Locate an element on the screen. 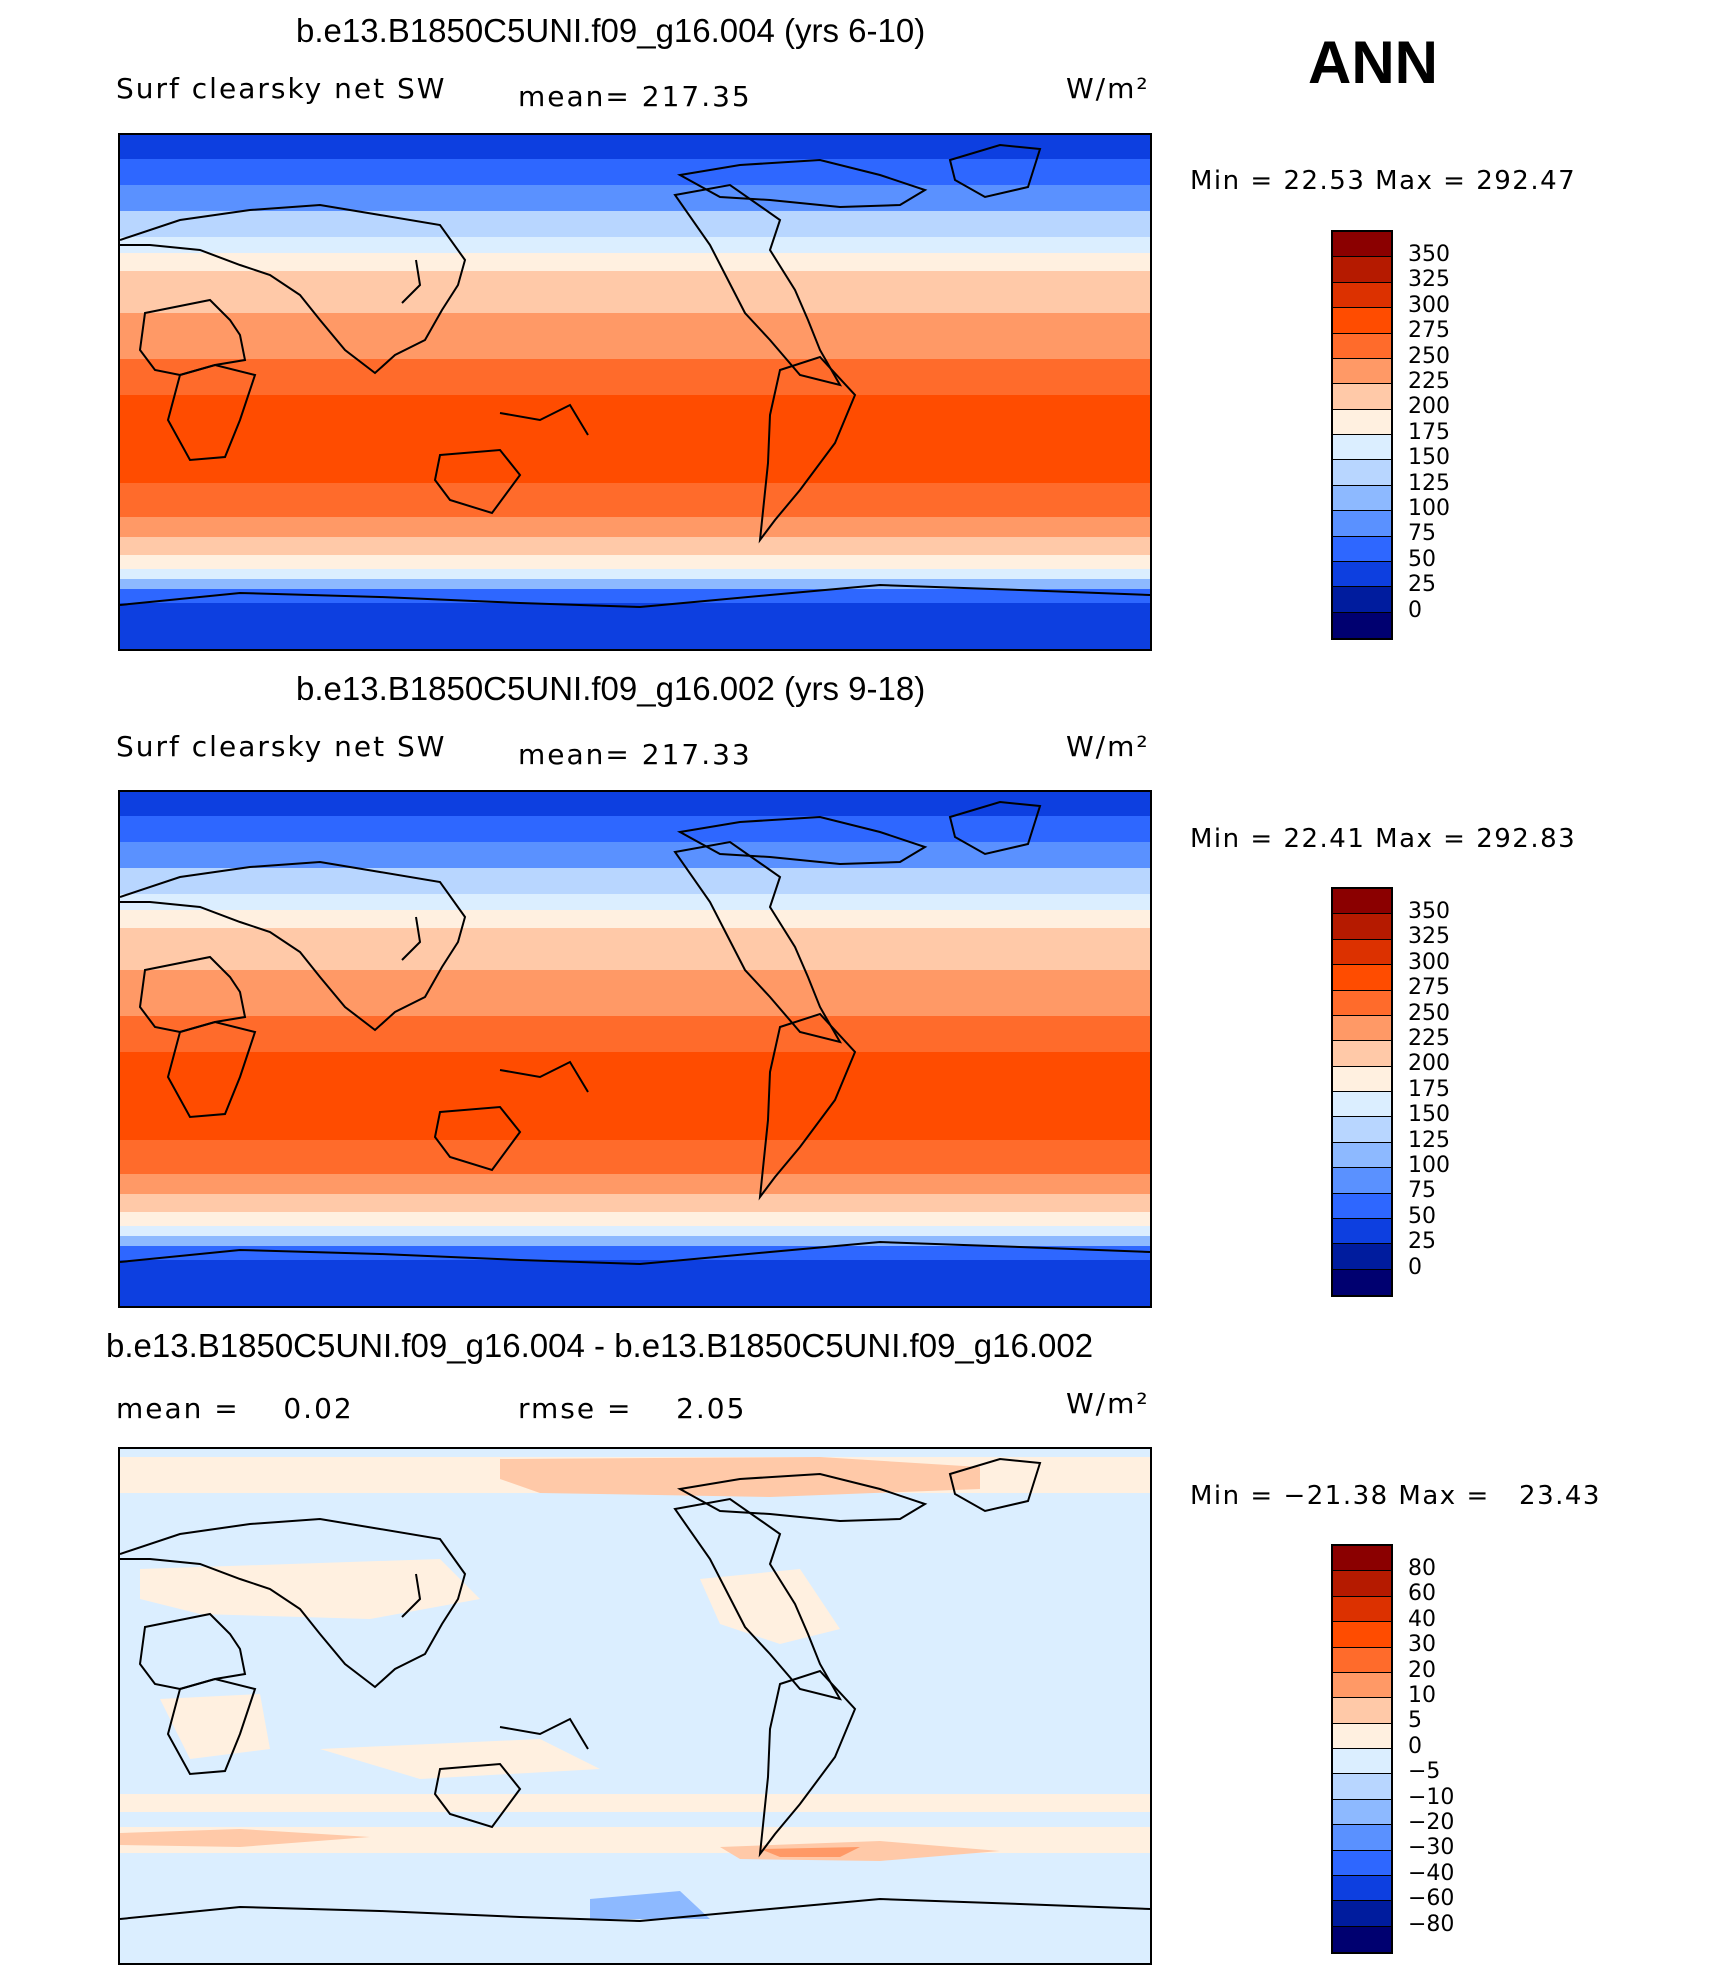 This screenshot has height=1969, width=1710. colorbar-label: 50 is located at coordinates (1422, 1216).